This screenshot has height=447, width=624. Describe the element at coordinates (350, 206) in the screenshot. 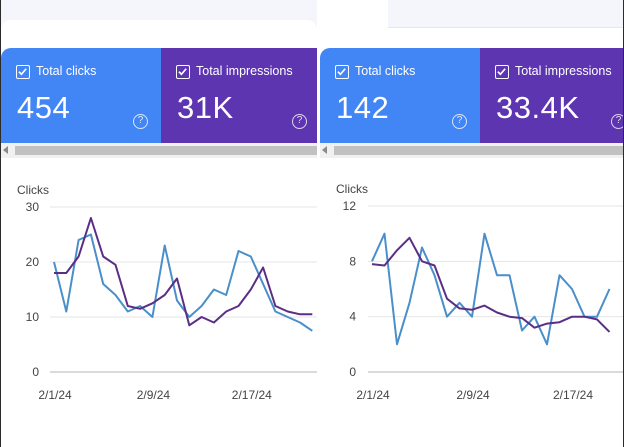

I see `y-tick-label: 12` at that location.